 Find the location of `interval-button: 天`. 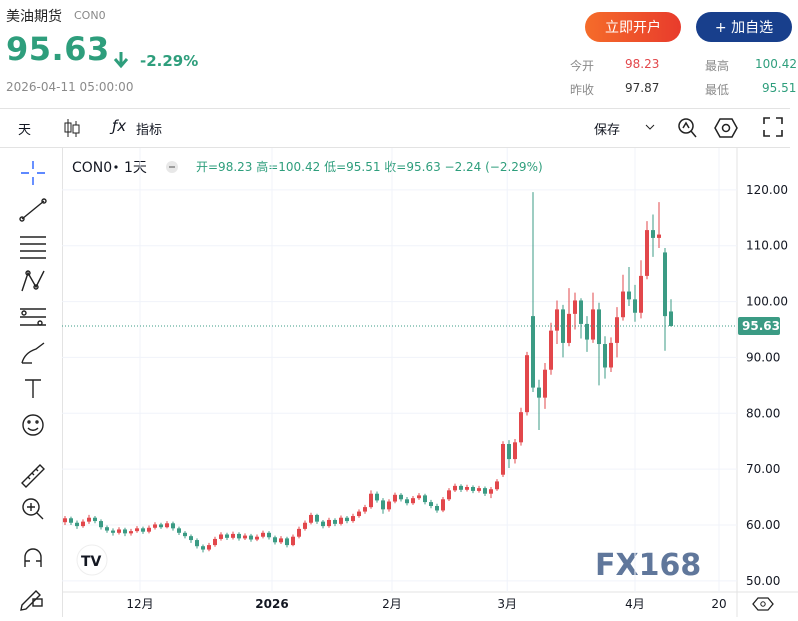

interval-button: 天 is located at coordinates (25, 130).